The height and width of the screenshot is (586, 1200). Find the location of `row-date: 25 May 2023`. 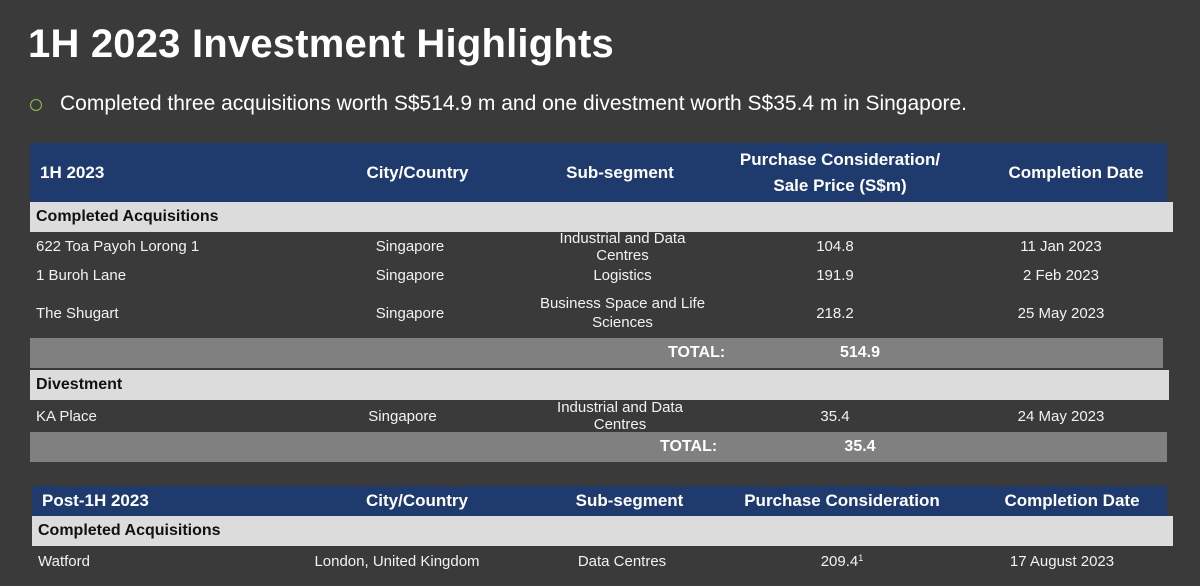

row-date: 25 May 2023 is located at coordinates (1061, 313).